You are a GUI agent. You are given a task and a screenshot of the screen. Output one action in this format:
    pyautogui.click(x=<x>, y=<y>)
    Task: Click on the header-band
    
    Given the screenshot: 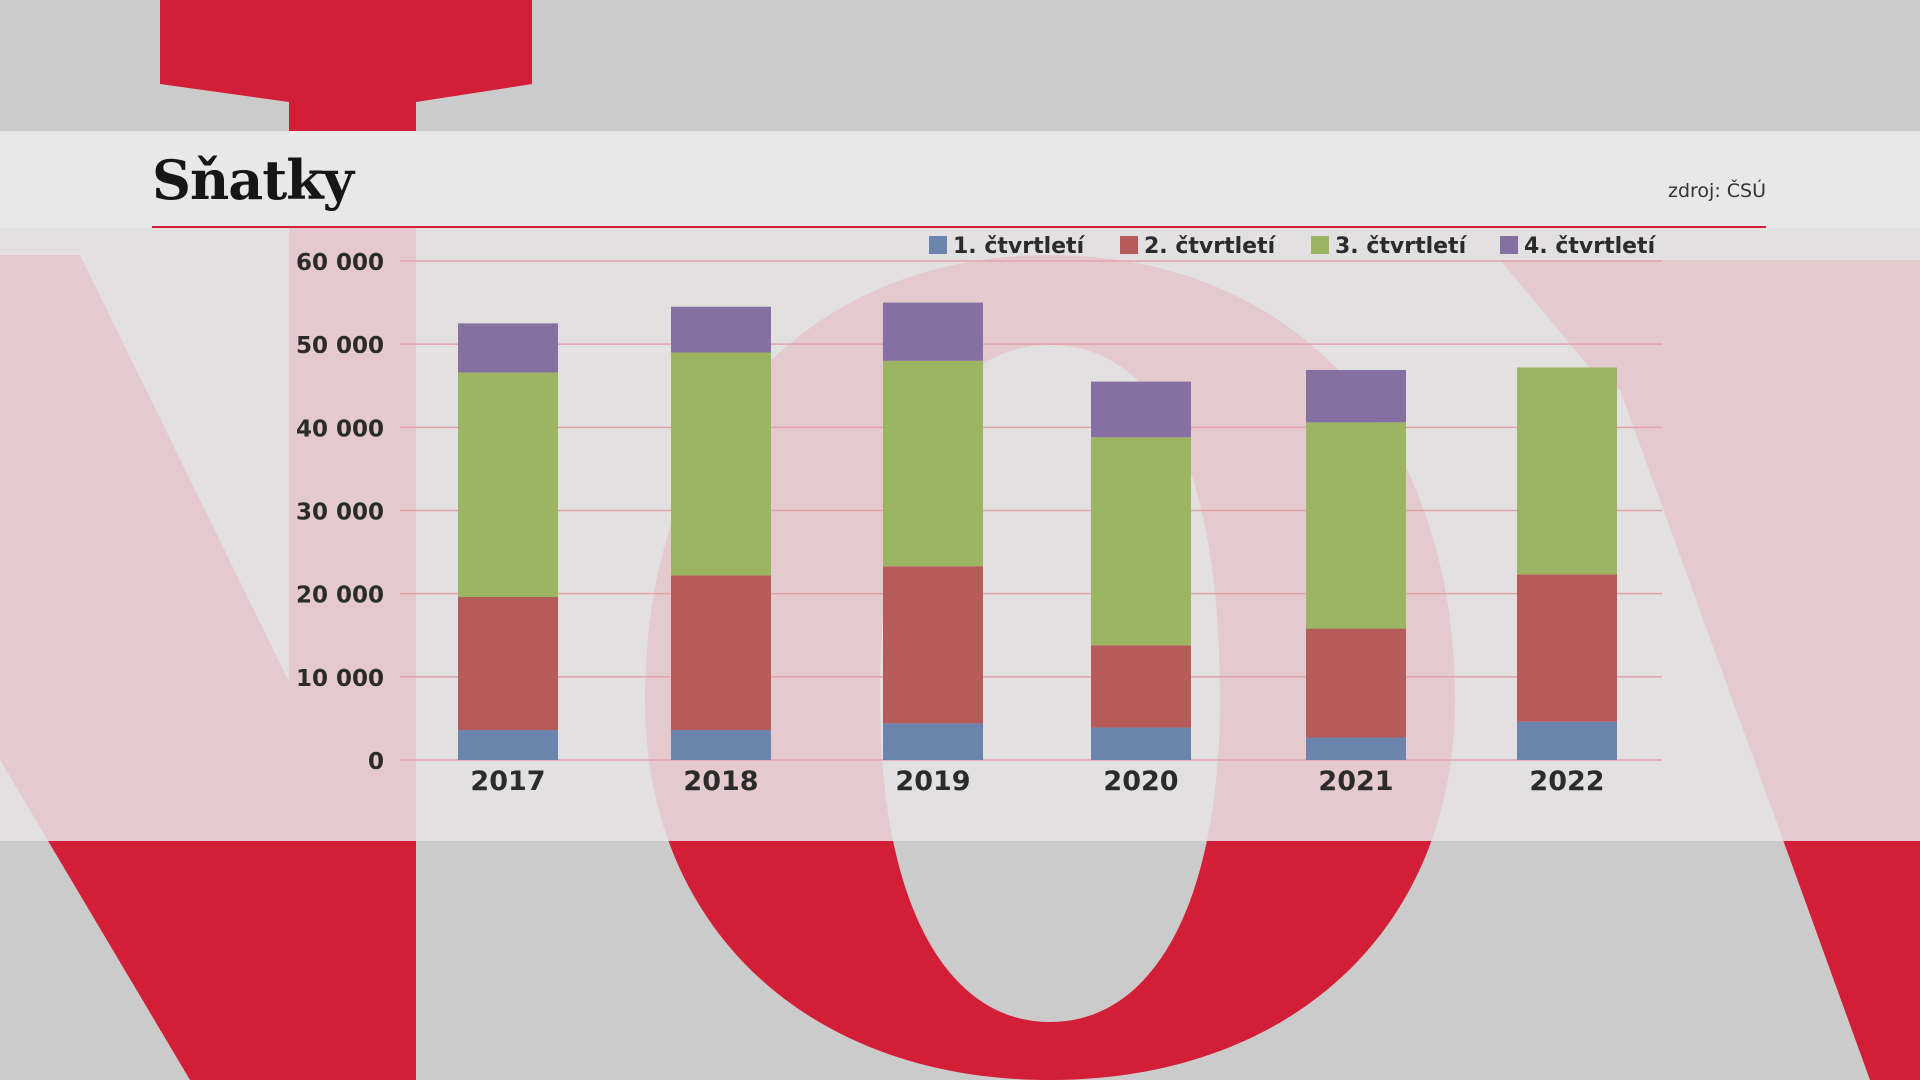 What is the action you would take?
    pyautogui.click(x=960, y=179)
    